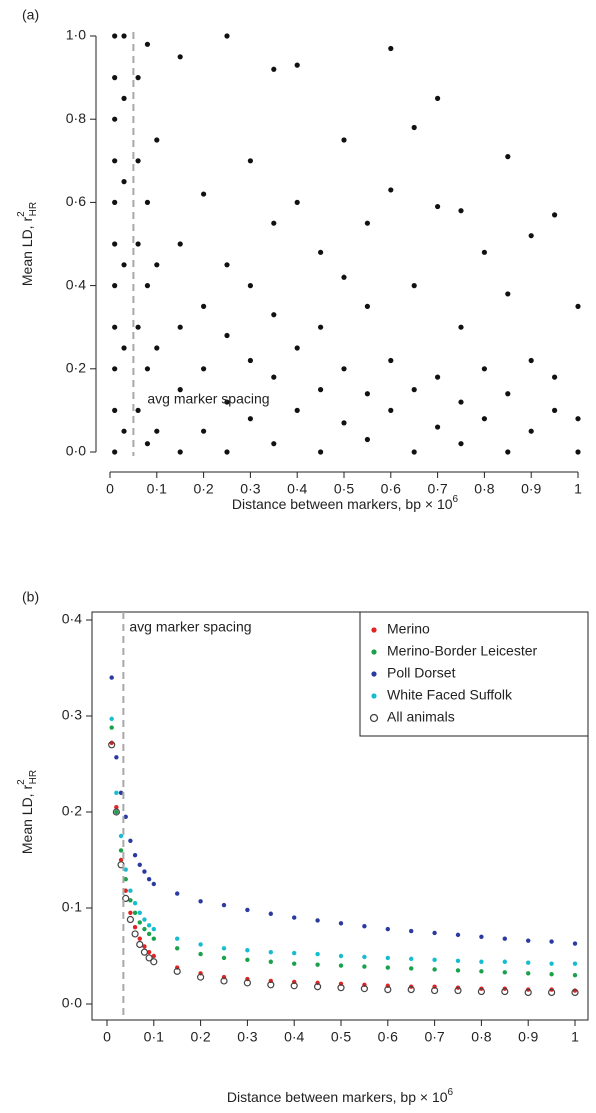  Describe the element at coordinates (203, 489) in the screenshot. I see `x-tick-label: 0·2` at that location.